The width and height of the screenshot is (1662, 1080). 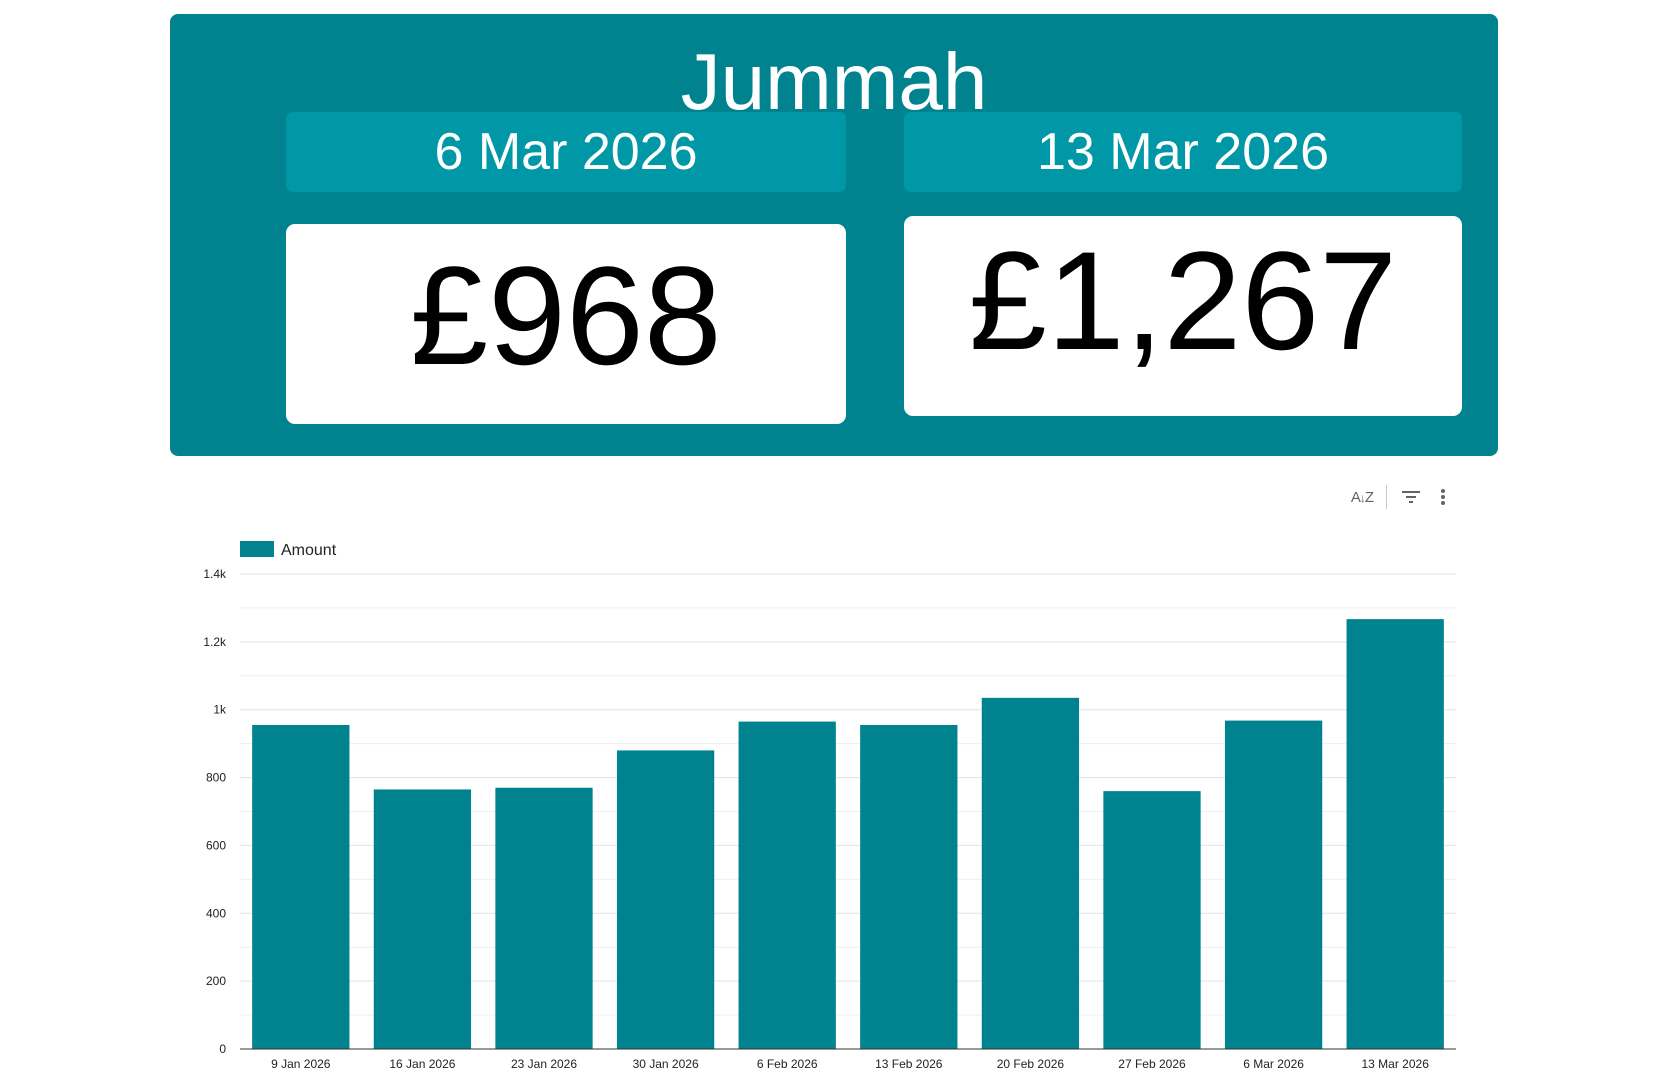 I want to click on sort-az-icon: A↓Z, so click(x=1362, y=497).